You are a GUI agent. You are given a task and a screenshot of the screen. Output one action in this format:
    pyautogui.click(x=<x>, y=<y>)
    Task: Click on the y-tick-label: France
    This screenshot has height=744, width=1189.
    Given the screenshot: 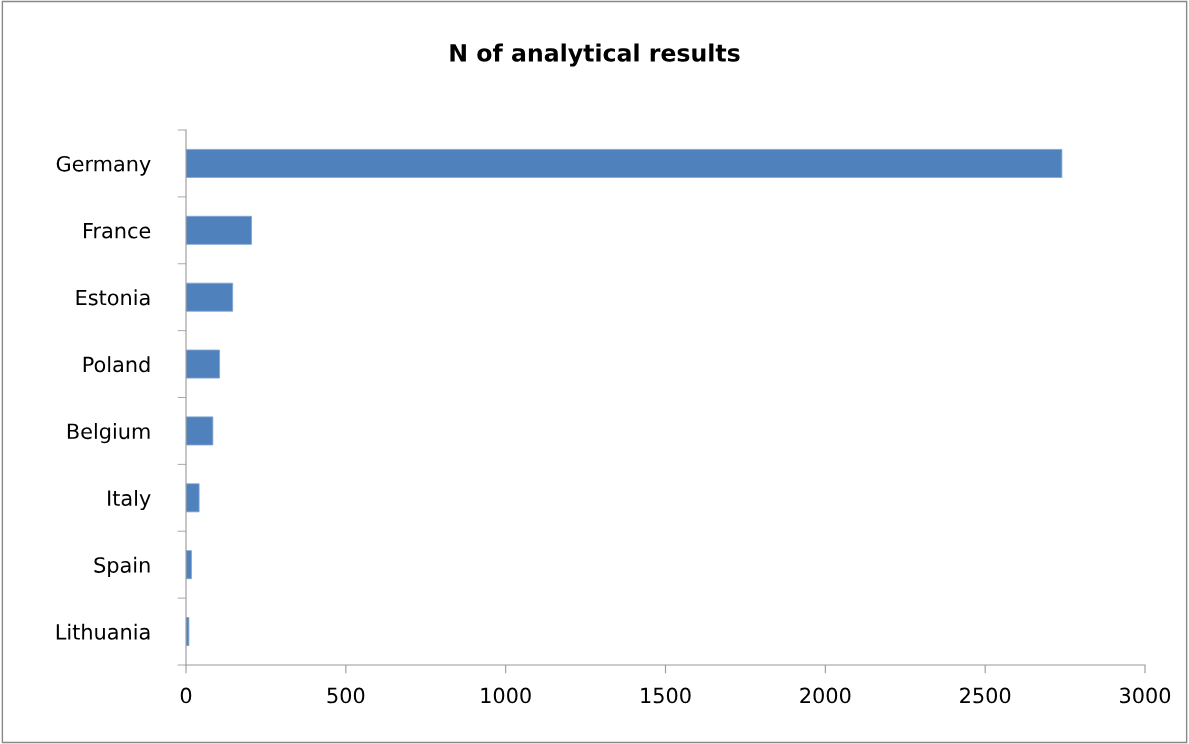 What is the action you would take?
    pyautogui.click(x=117, y=231)
    